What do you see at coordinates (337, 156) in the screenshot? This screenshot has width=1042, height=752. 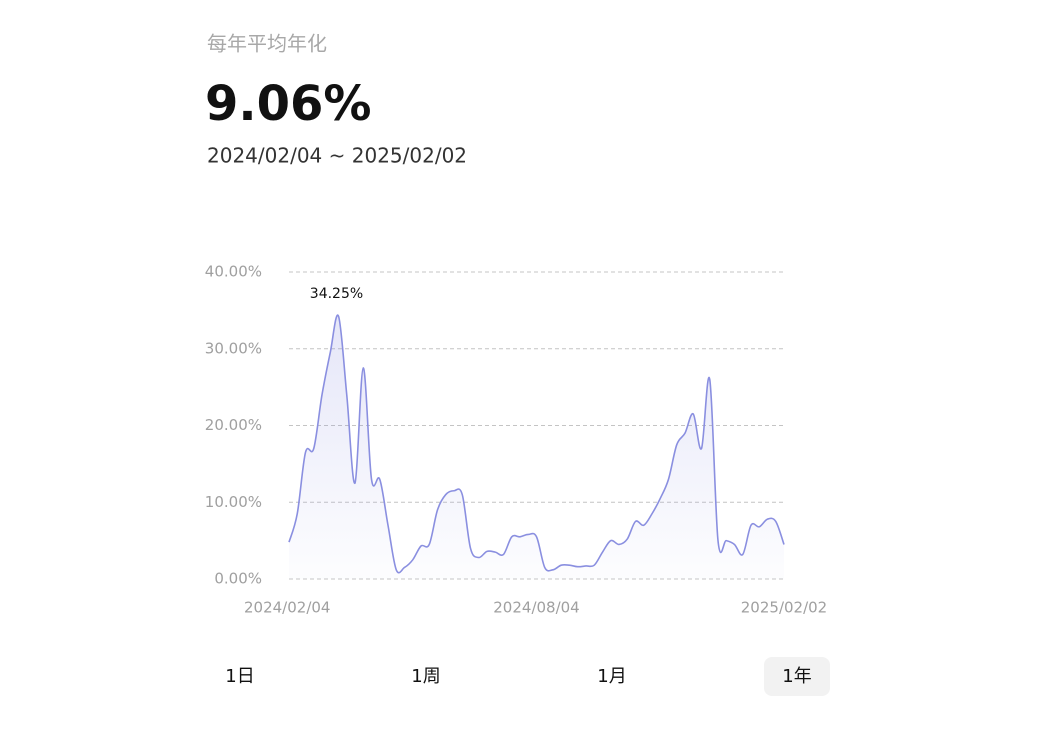 I see `header-range: 2024/02/04 ~ 2025/02/02` at bounding box center [337, 156].